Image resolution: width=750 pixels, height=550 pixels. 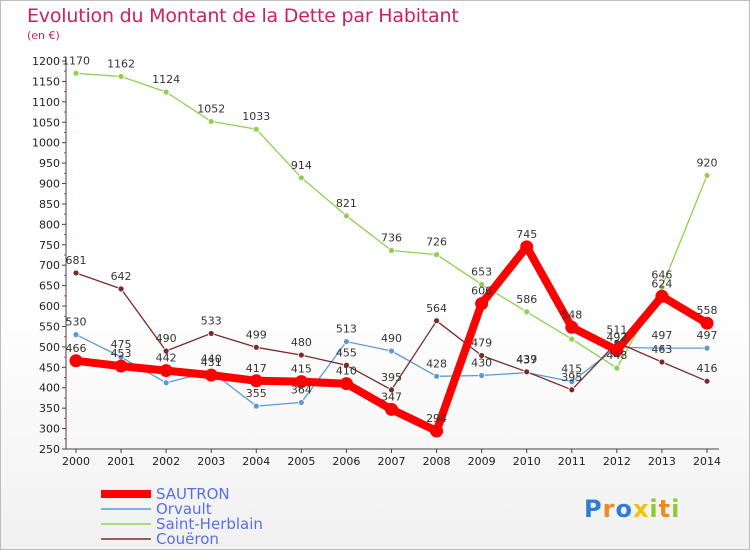 What do you see at coordinates (49, 184) in the screenshot?
I see `y-tick-label: 900` at bounding box center [49, 184].